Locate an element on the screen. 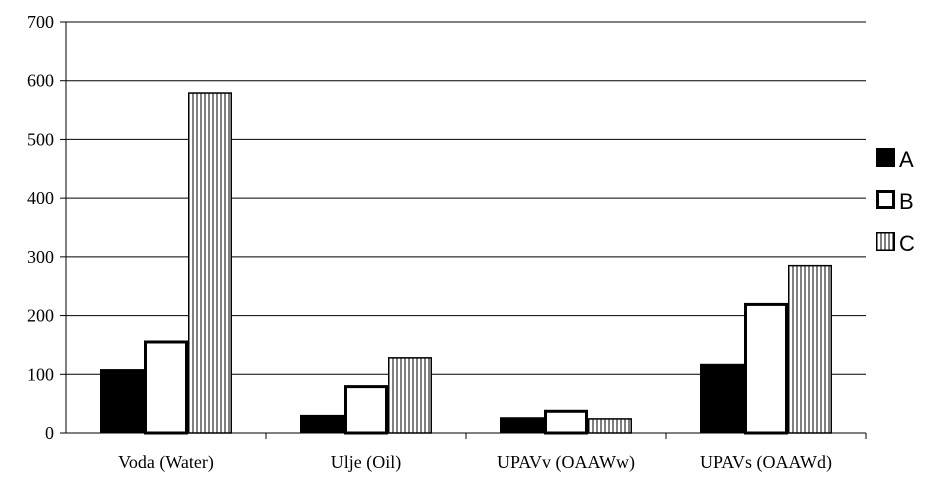  x-tick-label: Ulje (Oil) is located at coordinates (366, 462).